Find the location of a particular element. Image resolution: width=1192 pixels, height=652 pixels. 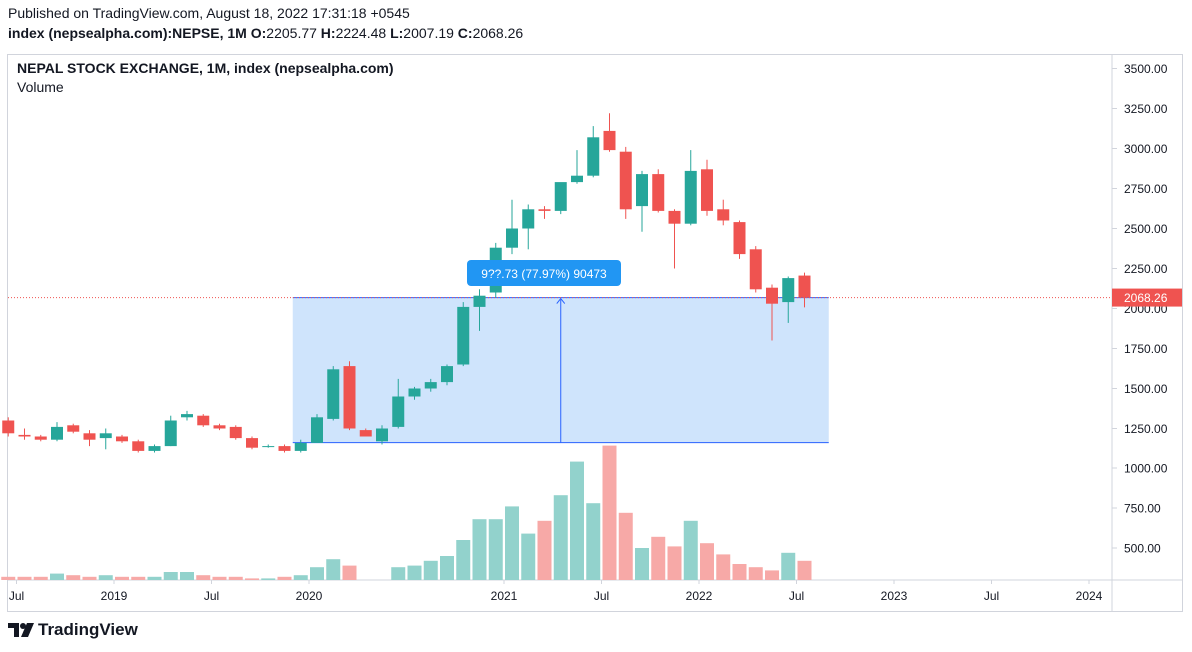

y-tick-label: 3250.00 is located at coordinates (1146, 109).